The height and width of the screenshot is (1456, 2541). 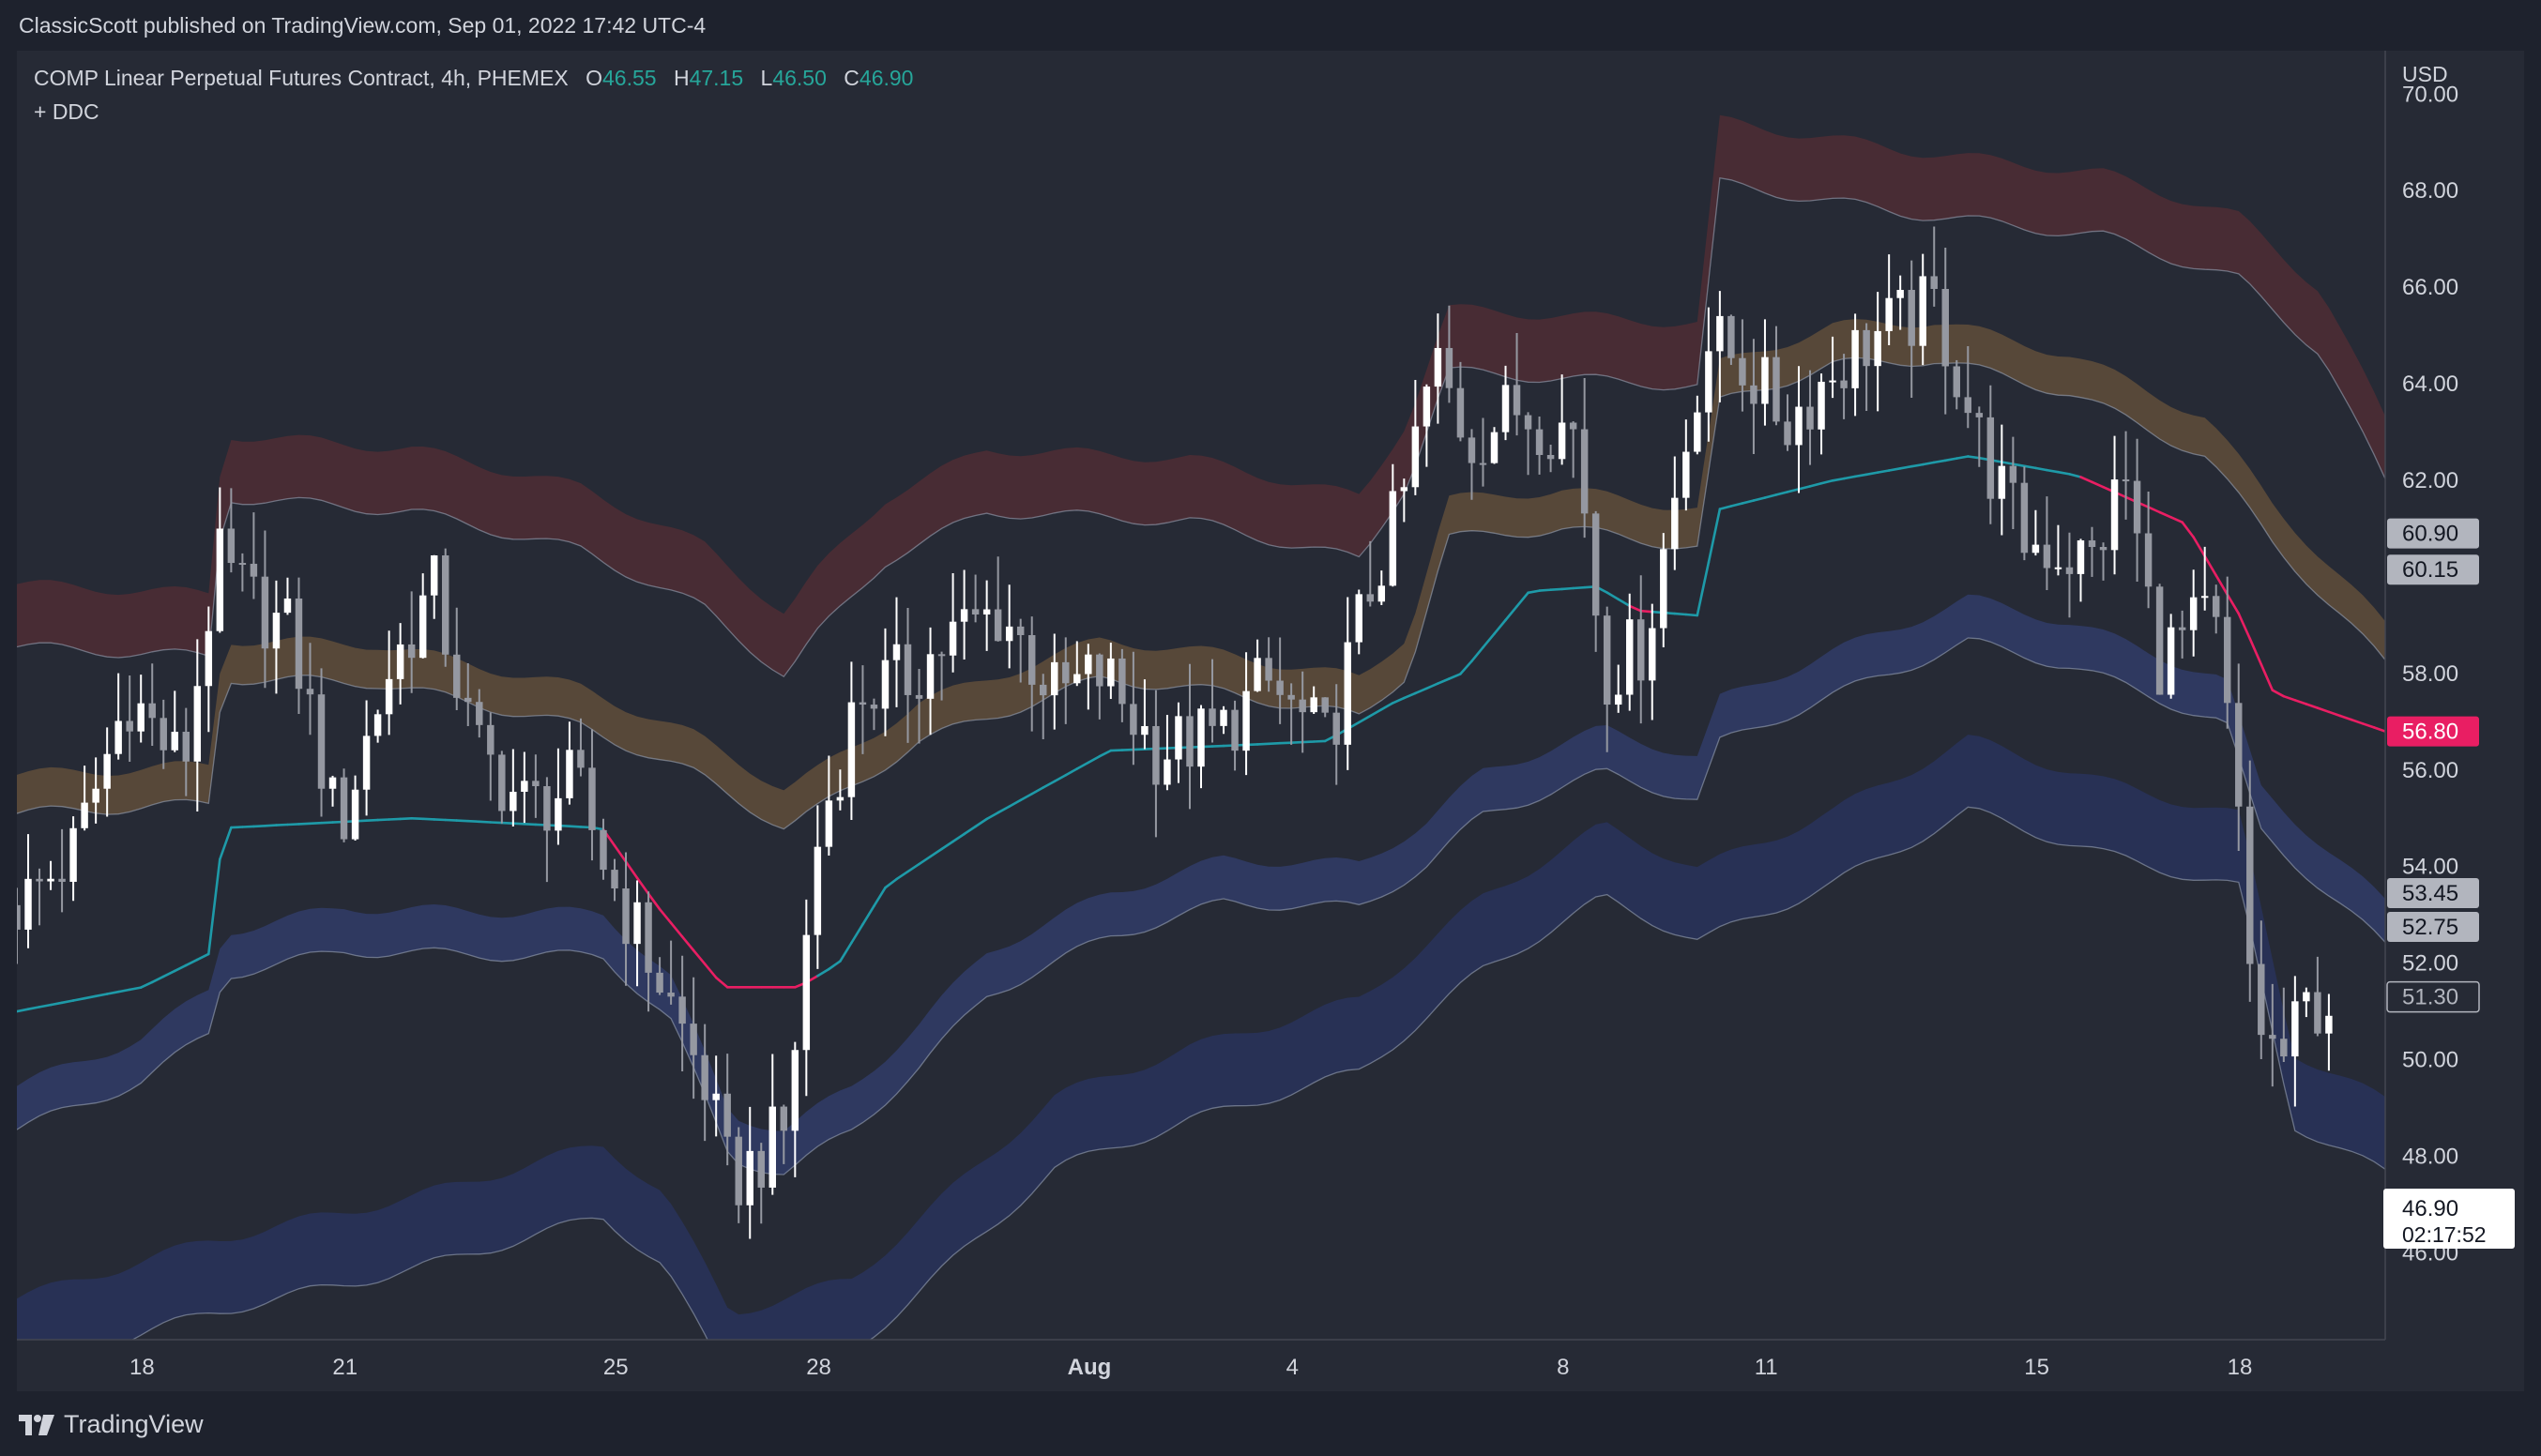 I want to click on indicator-name: + DDC, so click(x=66, y=111).